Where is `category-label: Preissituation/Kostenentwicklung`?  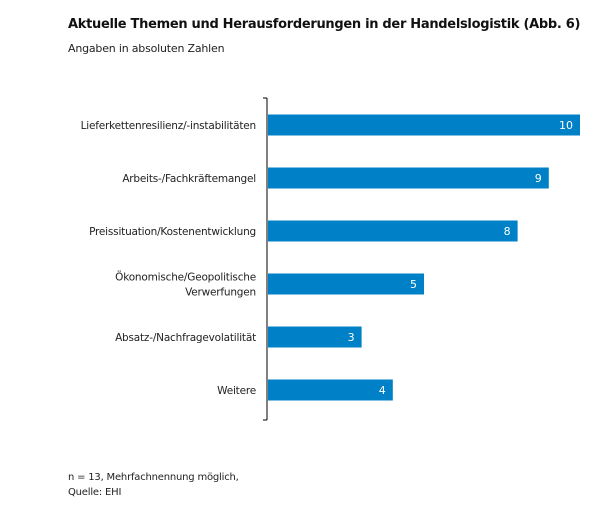 category-label: Preissituation/Kostenentwicklung is located at coordinates (172, 232).